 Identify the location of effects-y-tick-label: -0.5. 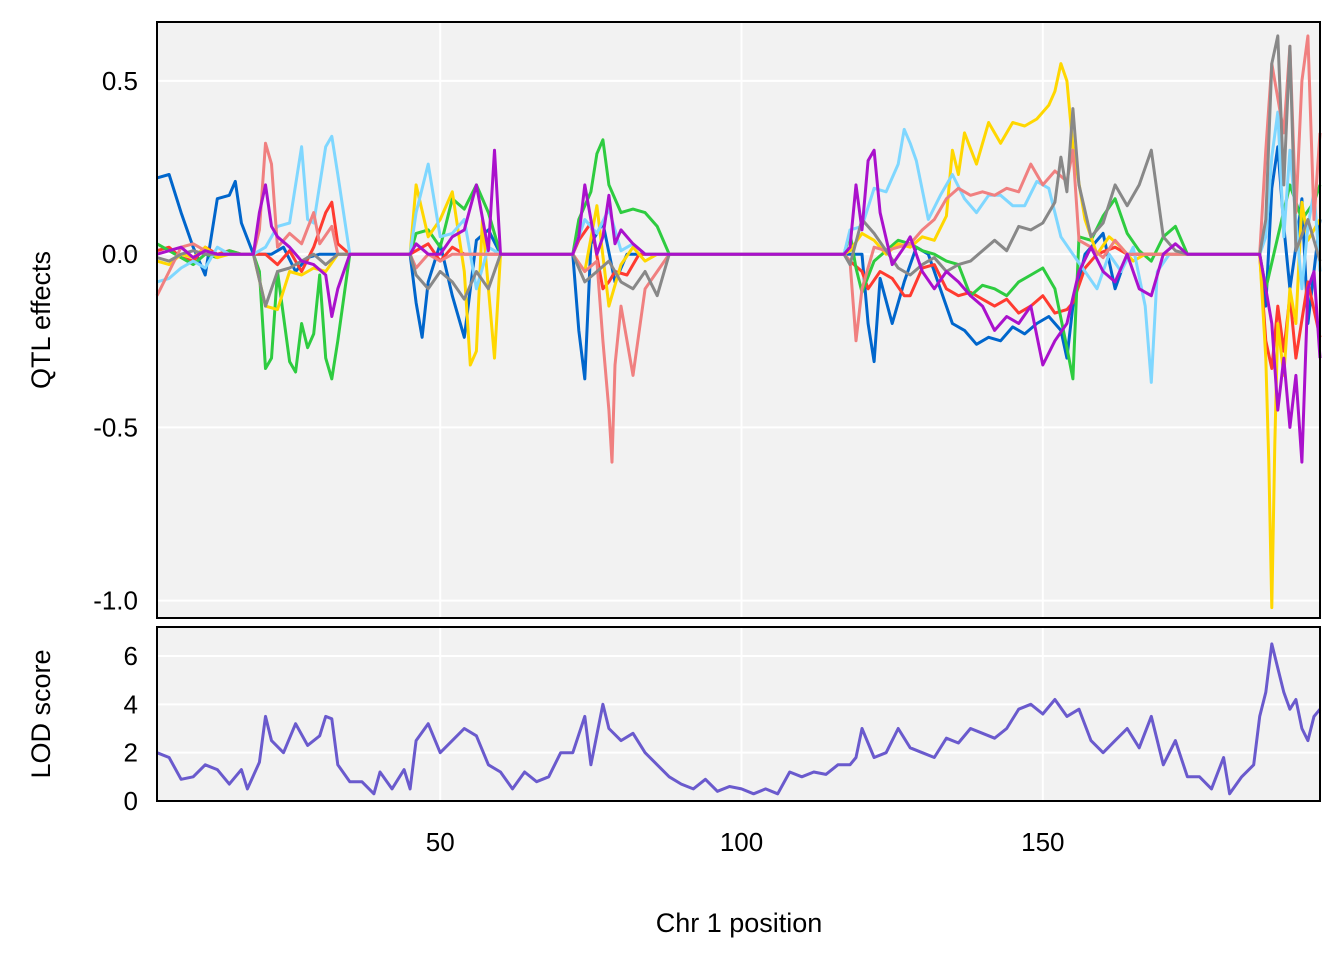
(115, 427).